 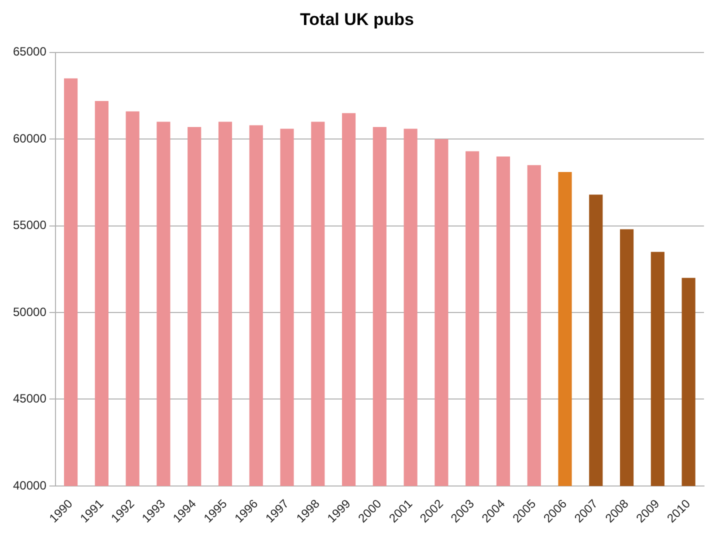 I want to click on y-tick-label: 55000, so click(x=29, y=225).